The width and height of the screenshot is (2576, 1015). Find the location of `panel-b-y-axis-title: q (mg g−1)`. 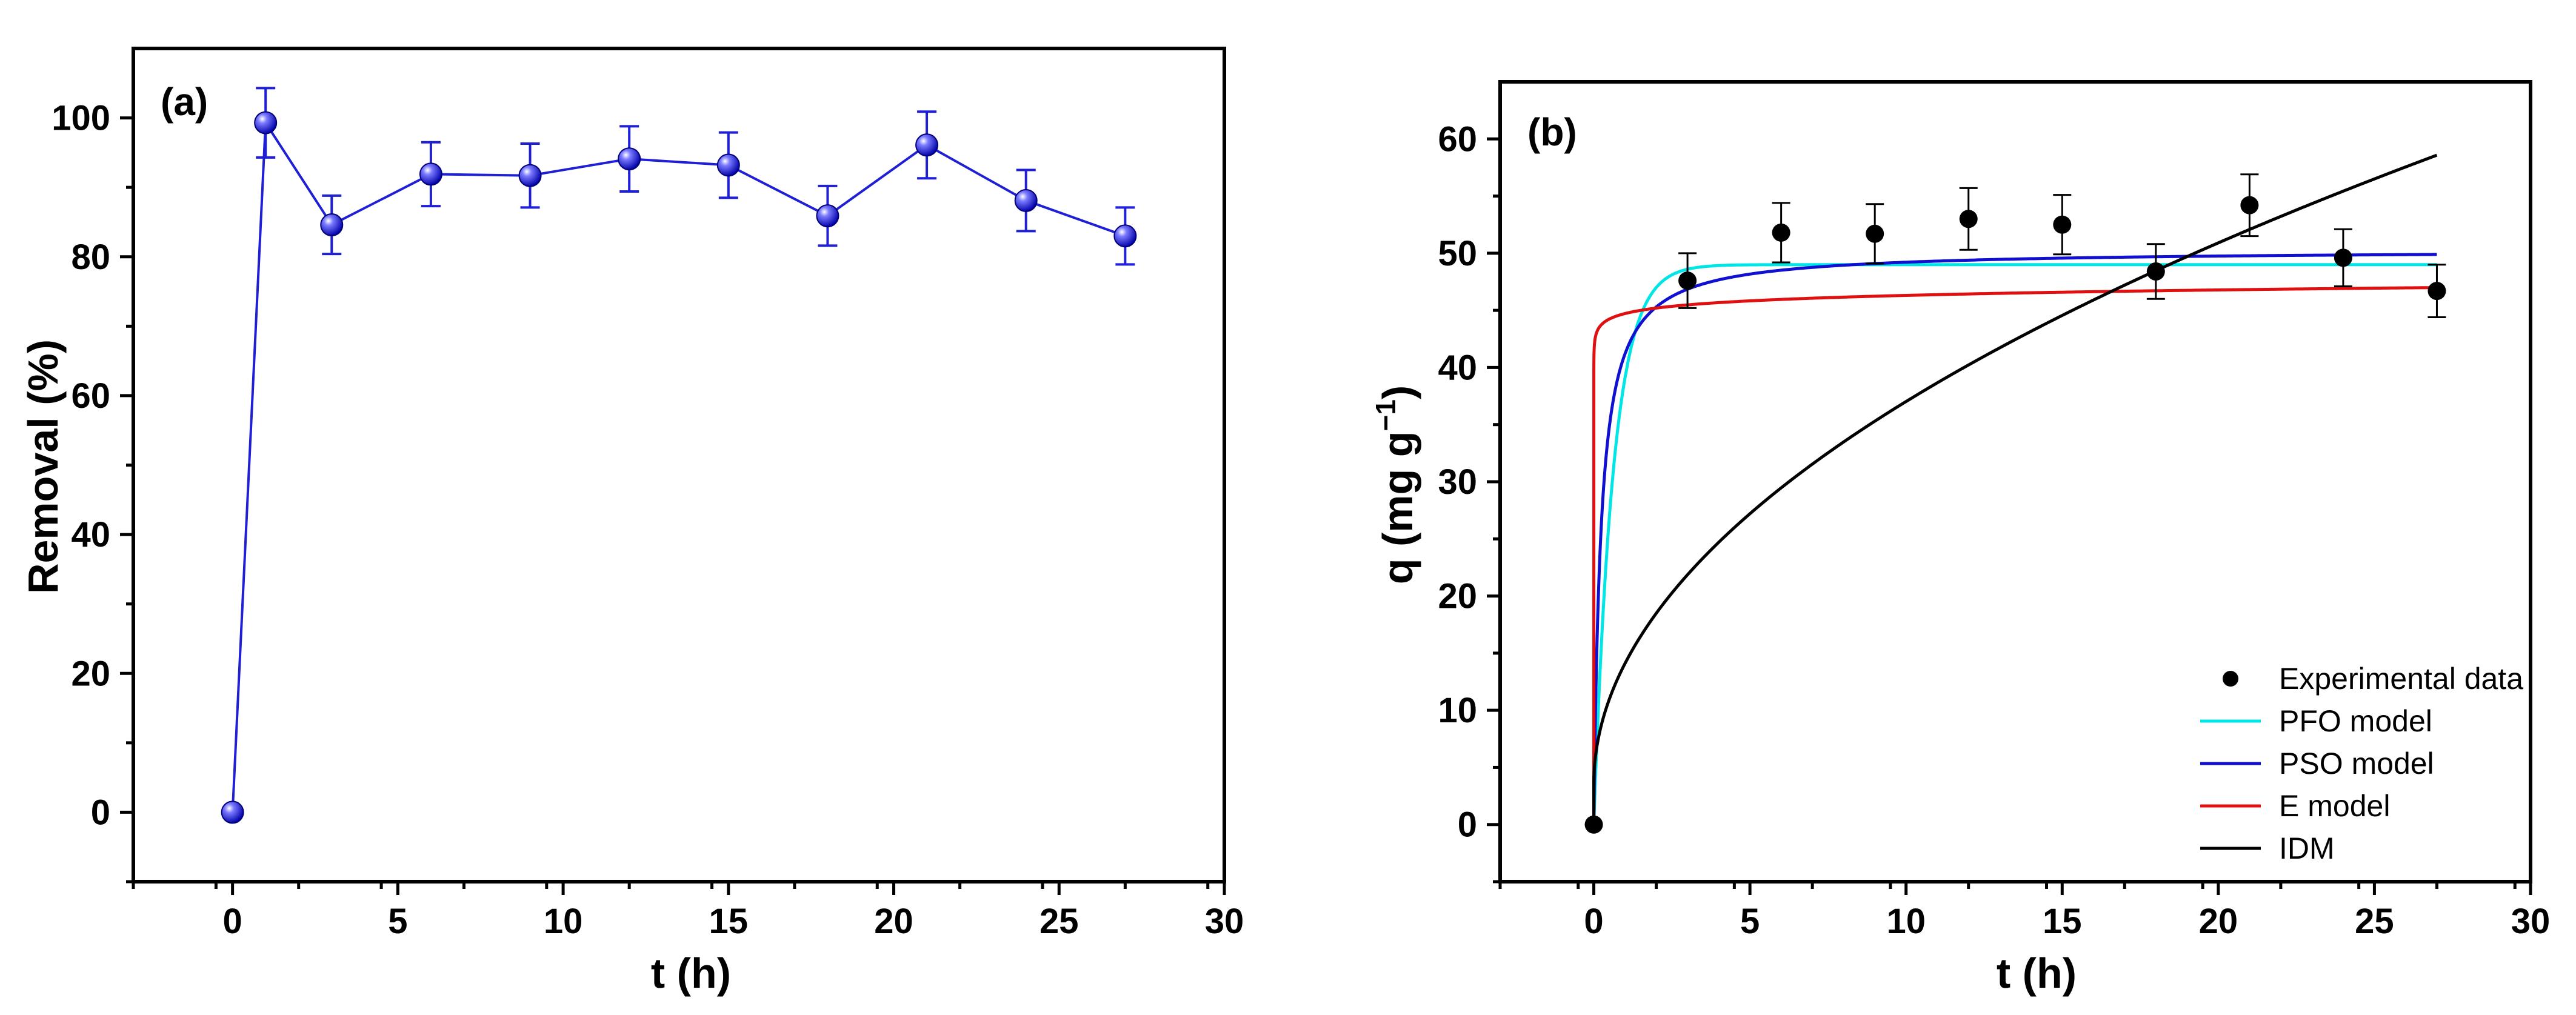

panel-b-y-axis-title: q (mg g−1) is located at coordinates (1395, 485).